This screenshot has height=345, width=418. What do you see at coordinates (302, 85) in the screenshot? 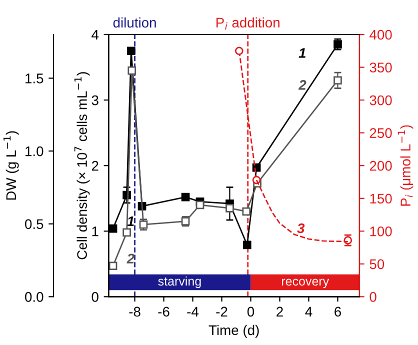
I see `text: 2` at bounding box center [302, 85].